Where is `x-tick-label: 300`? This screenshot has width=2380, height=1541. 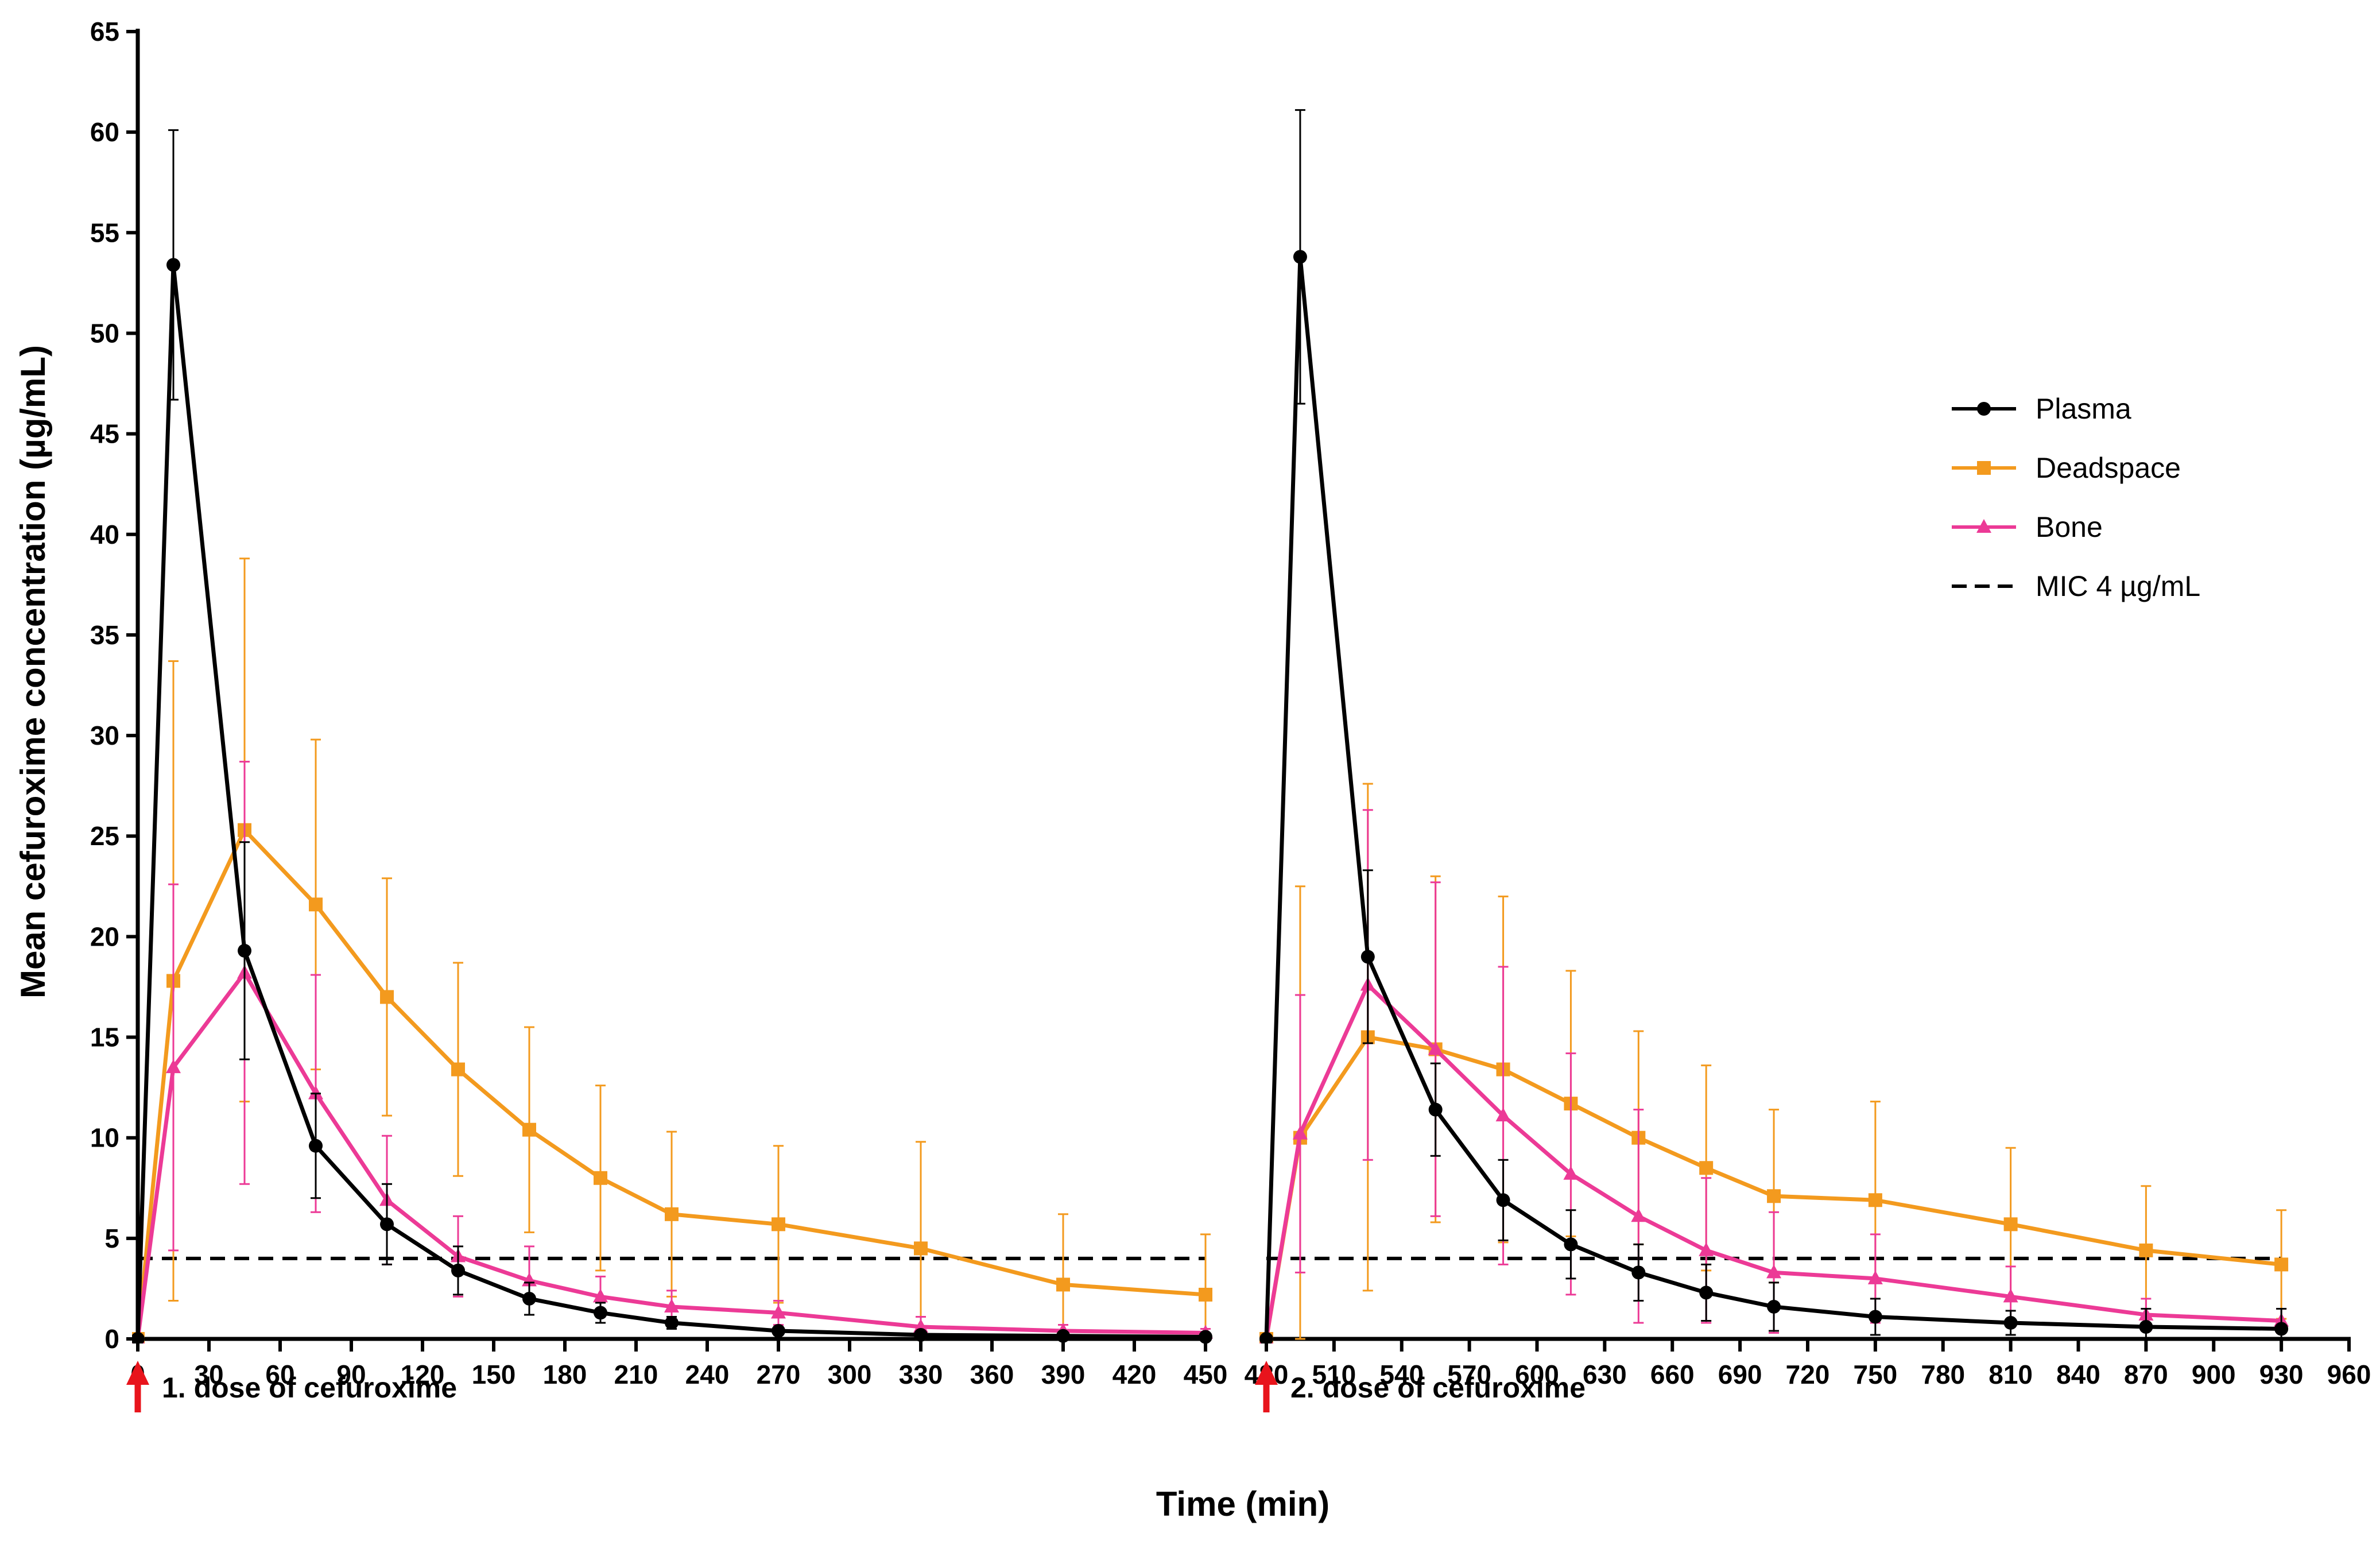 x-tick-label: 300 is located at coordinates (850, 1375).